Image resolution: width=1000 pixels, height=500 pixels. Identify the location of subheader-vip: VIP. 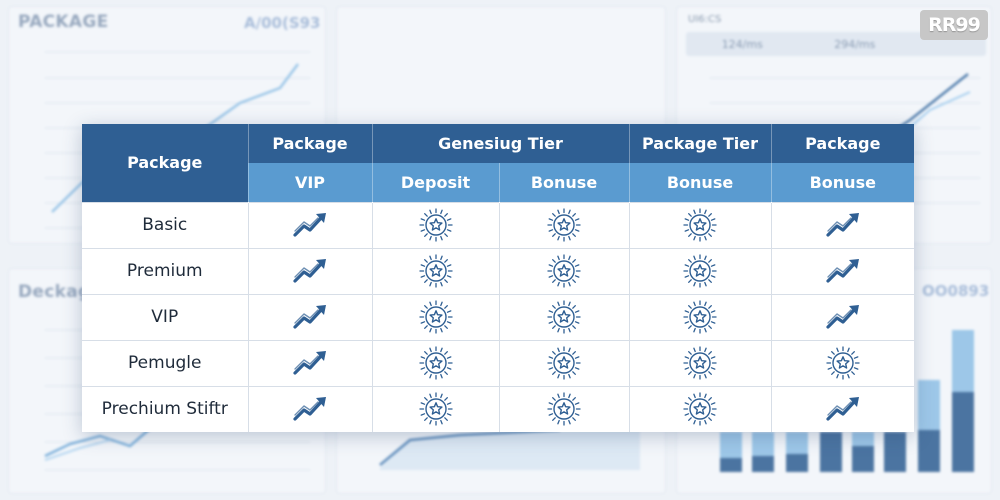
(310, 182).